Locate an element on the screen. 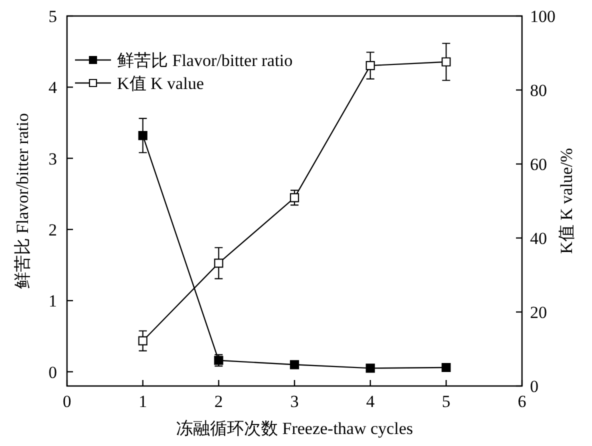 Image resolution: width=592 pixels, height=446 pixels. legend-label: 鲜苦比 Flavor/bitter ratio is located at coordinates (205, 60).